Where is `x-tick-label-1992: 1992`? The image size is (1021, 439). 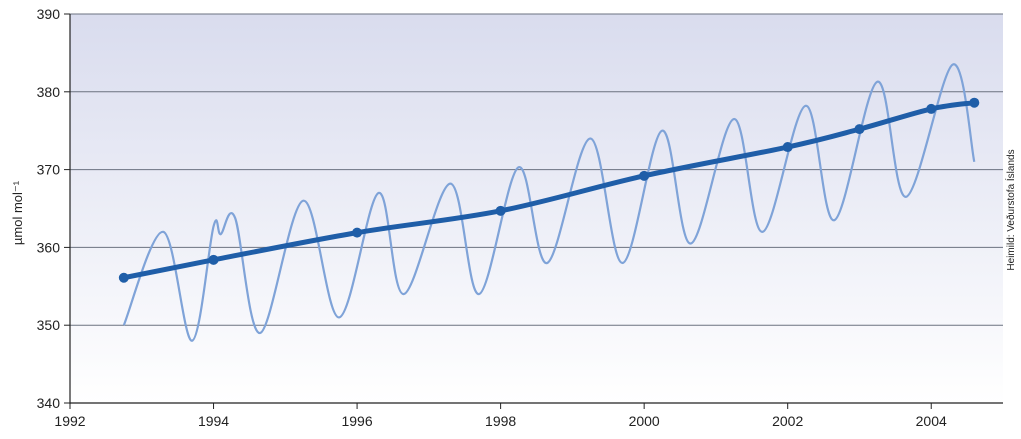
x-tick-label-1992: 1992 is located at coordinates (69, 421).